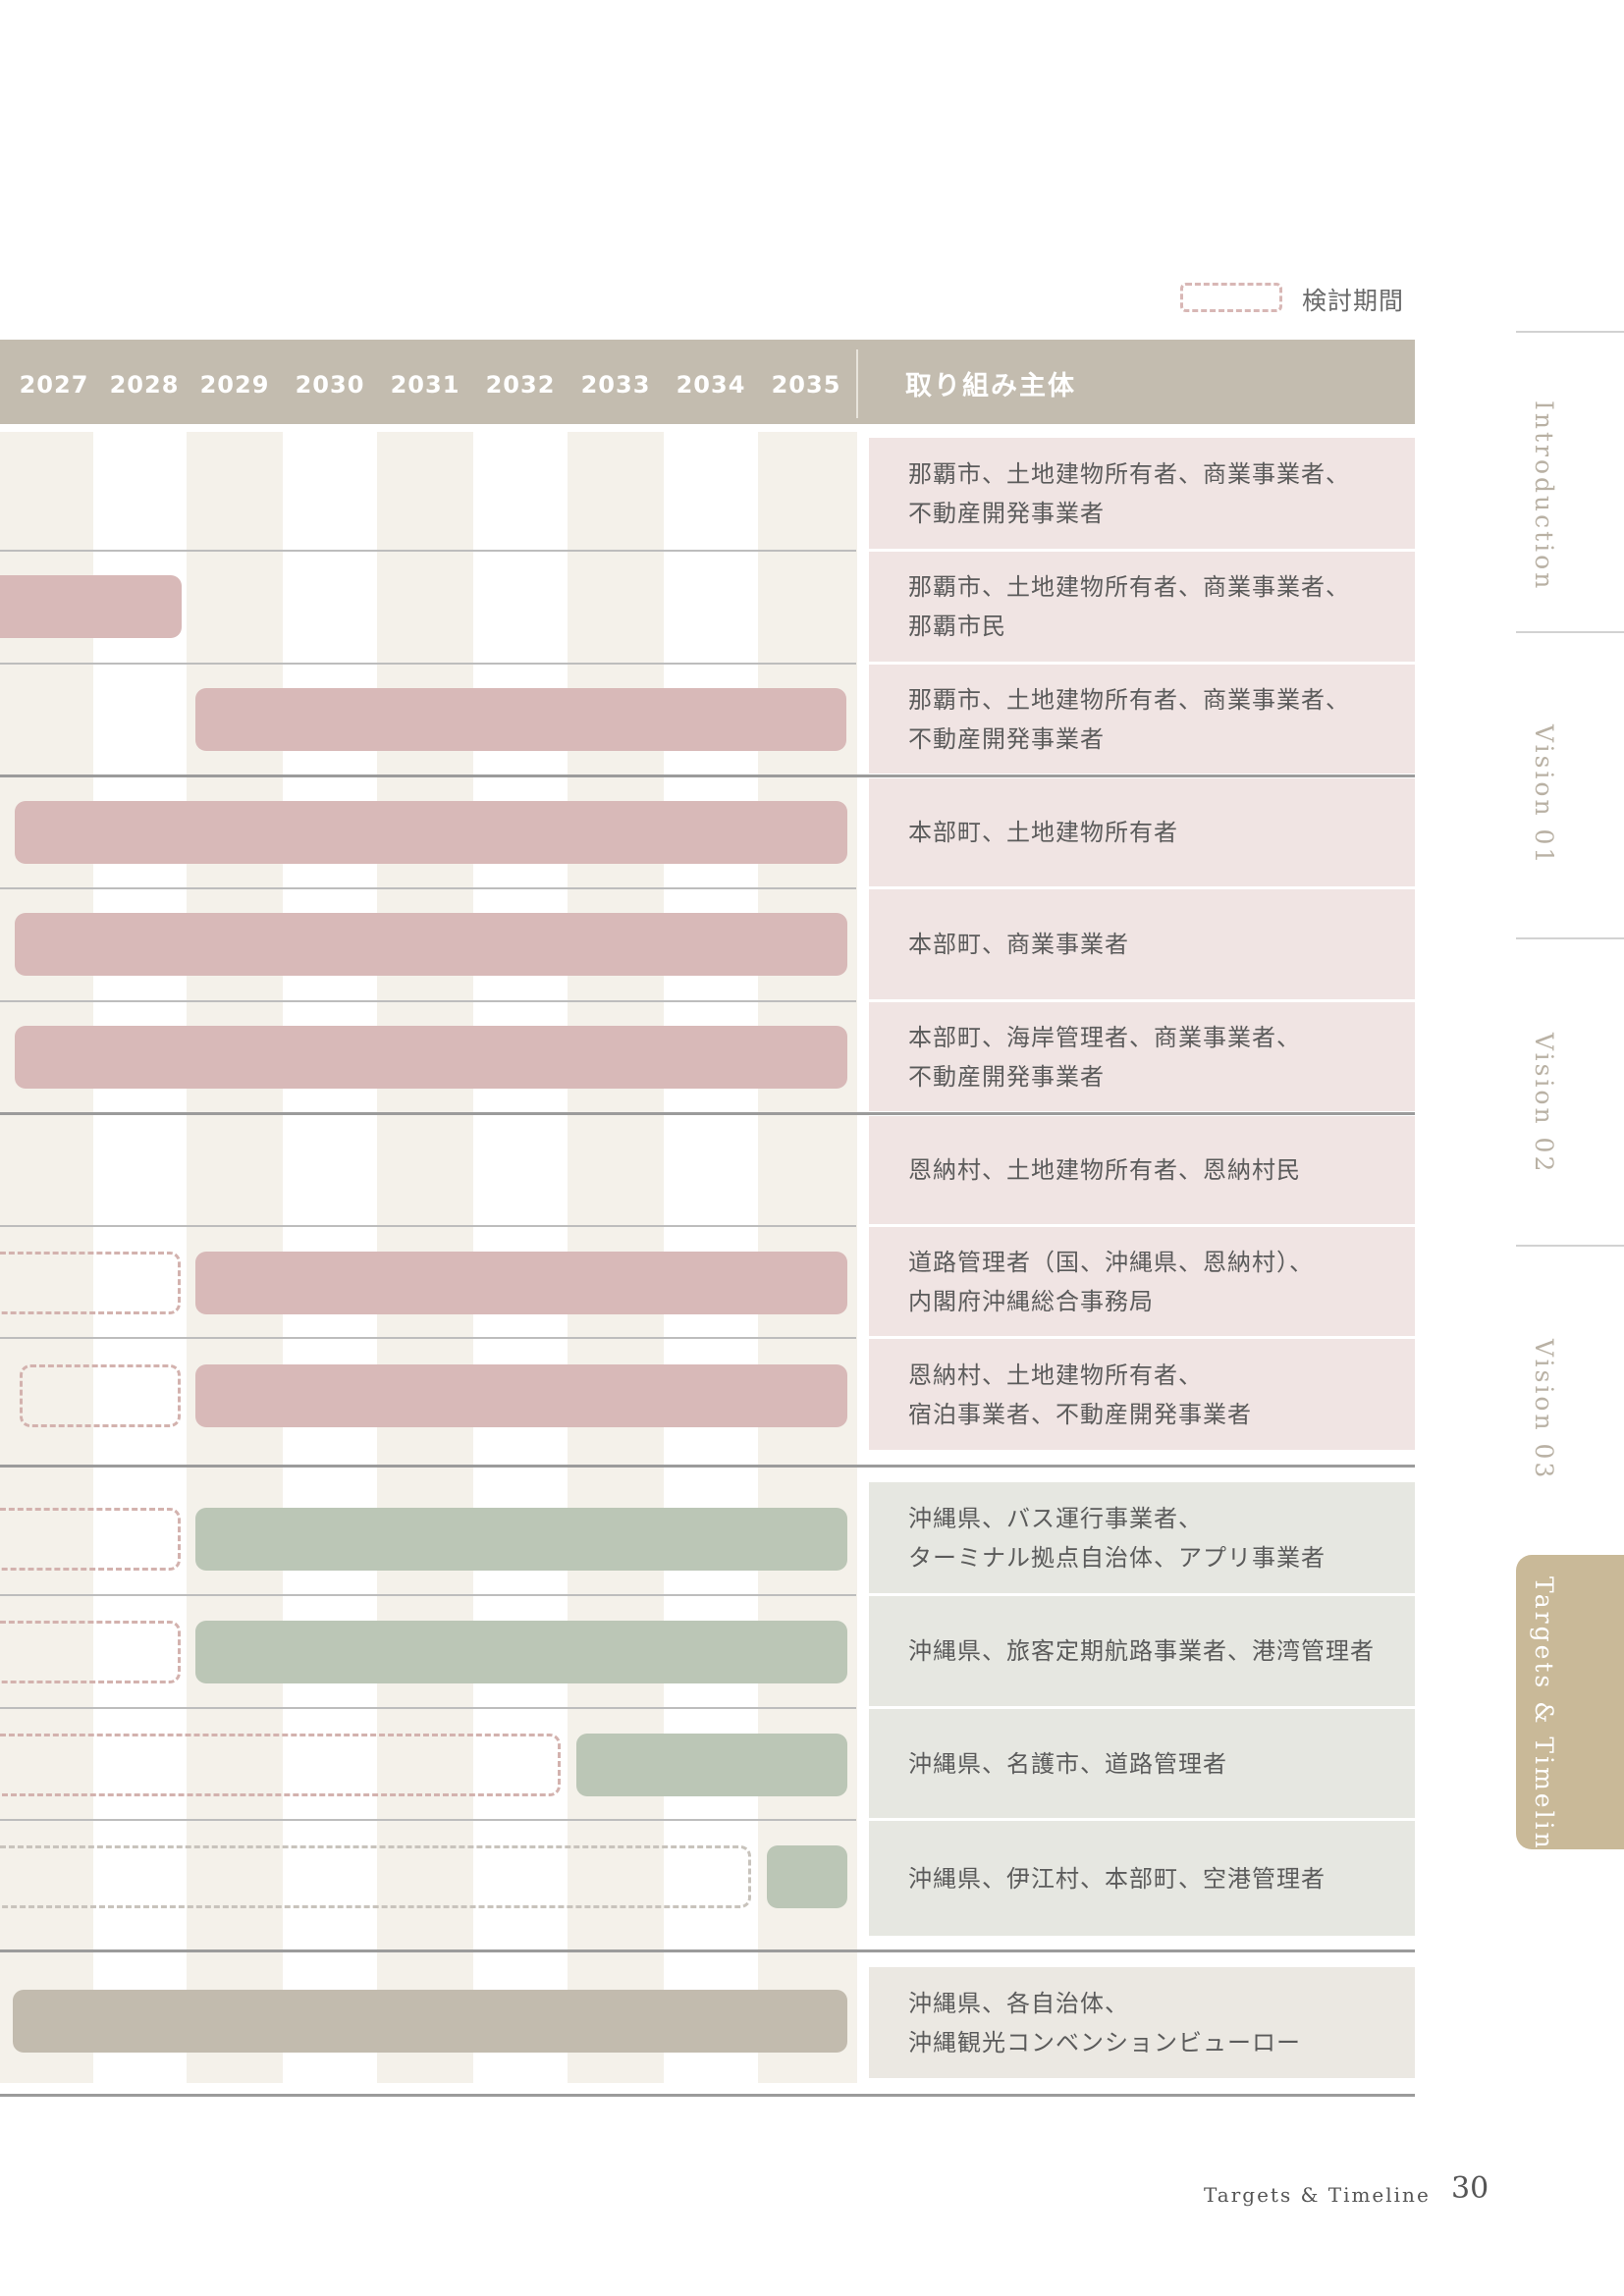  I want to click on actor-cell: 本部町、土地建物所有者, so click(1142, 832).